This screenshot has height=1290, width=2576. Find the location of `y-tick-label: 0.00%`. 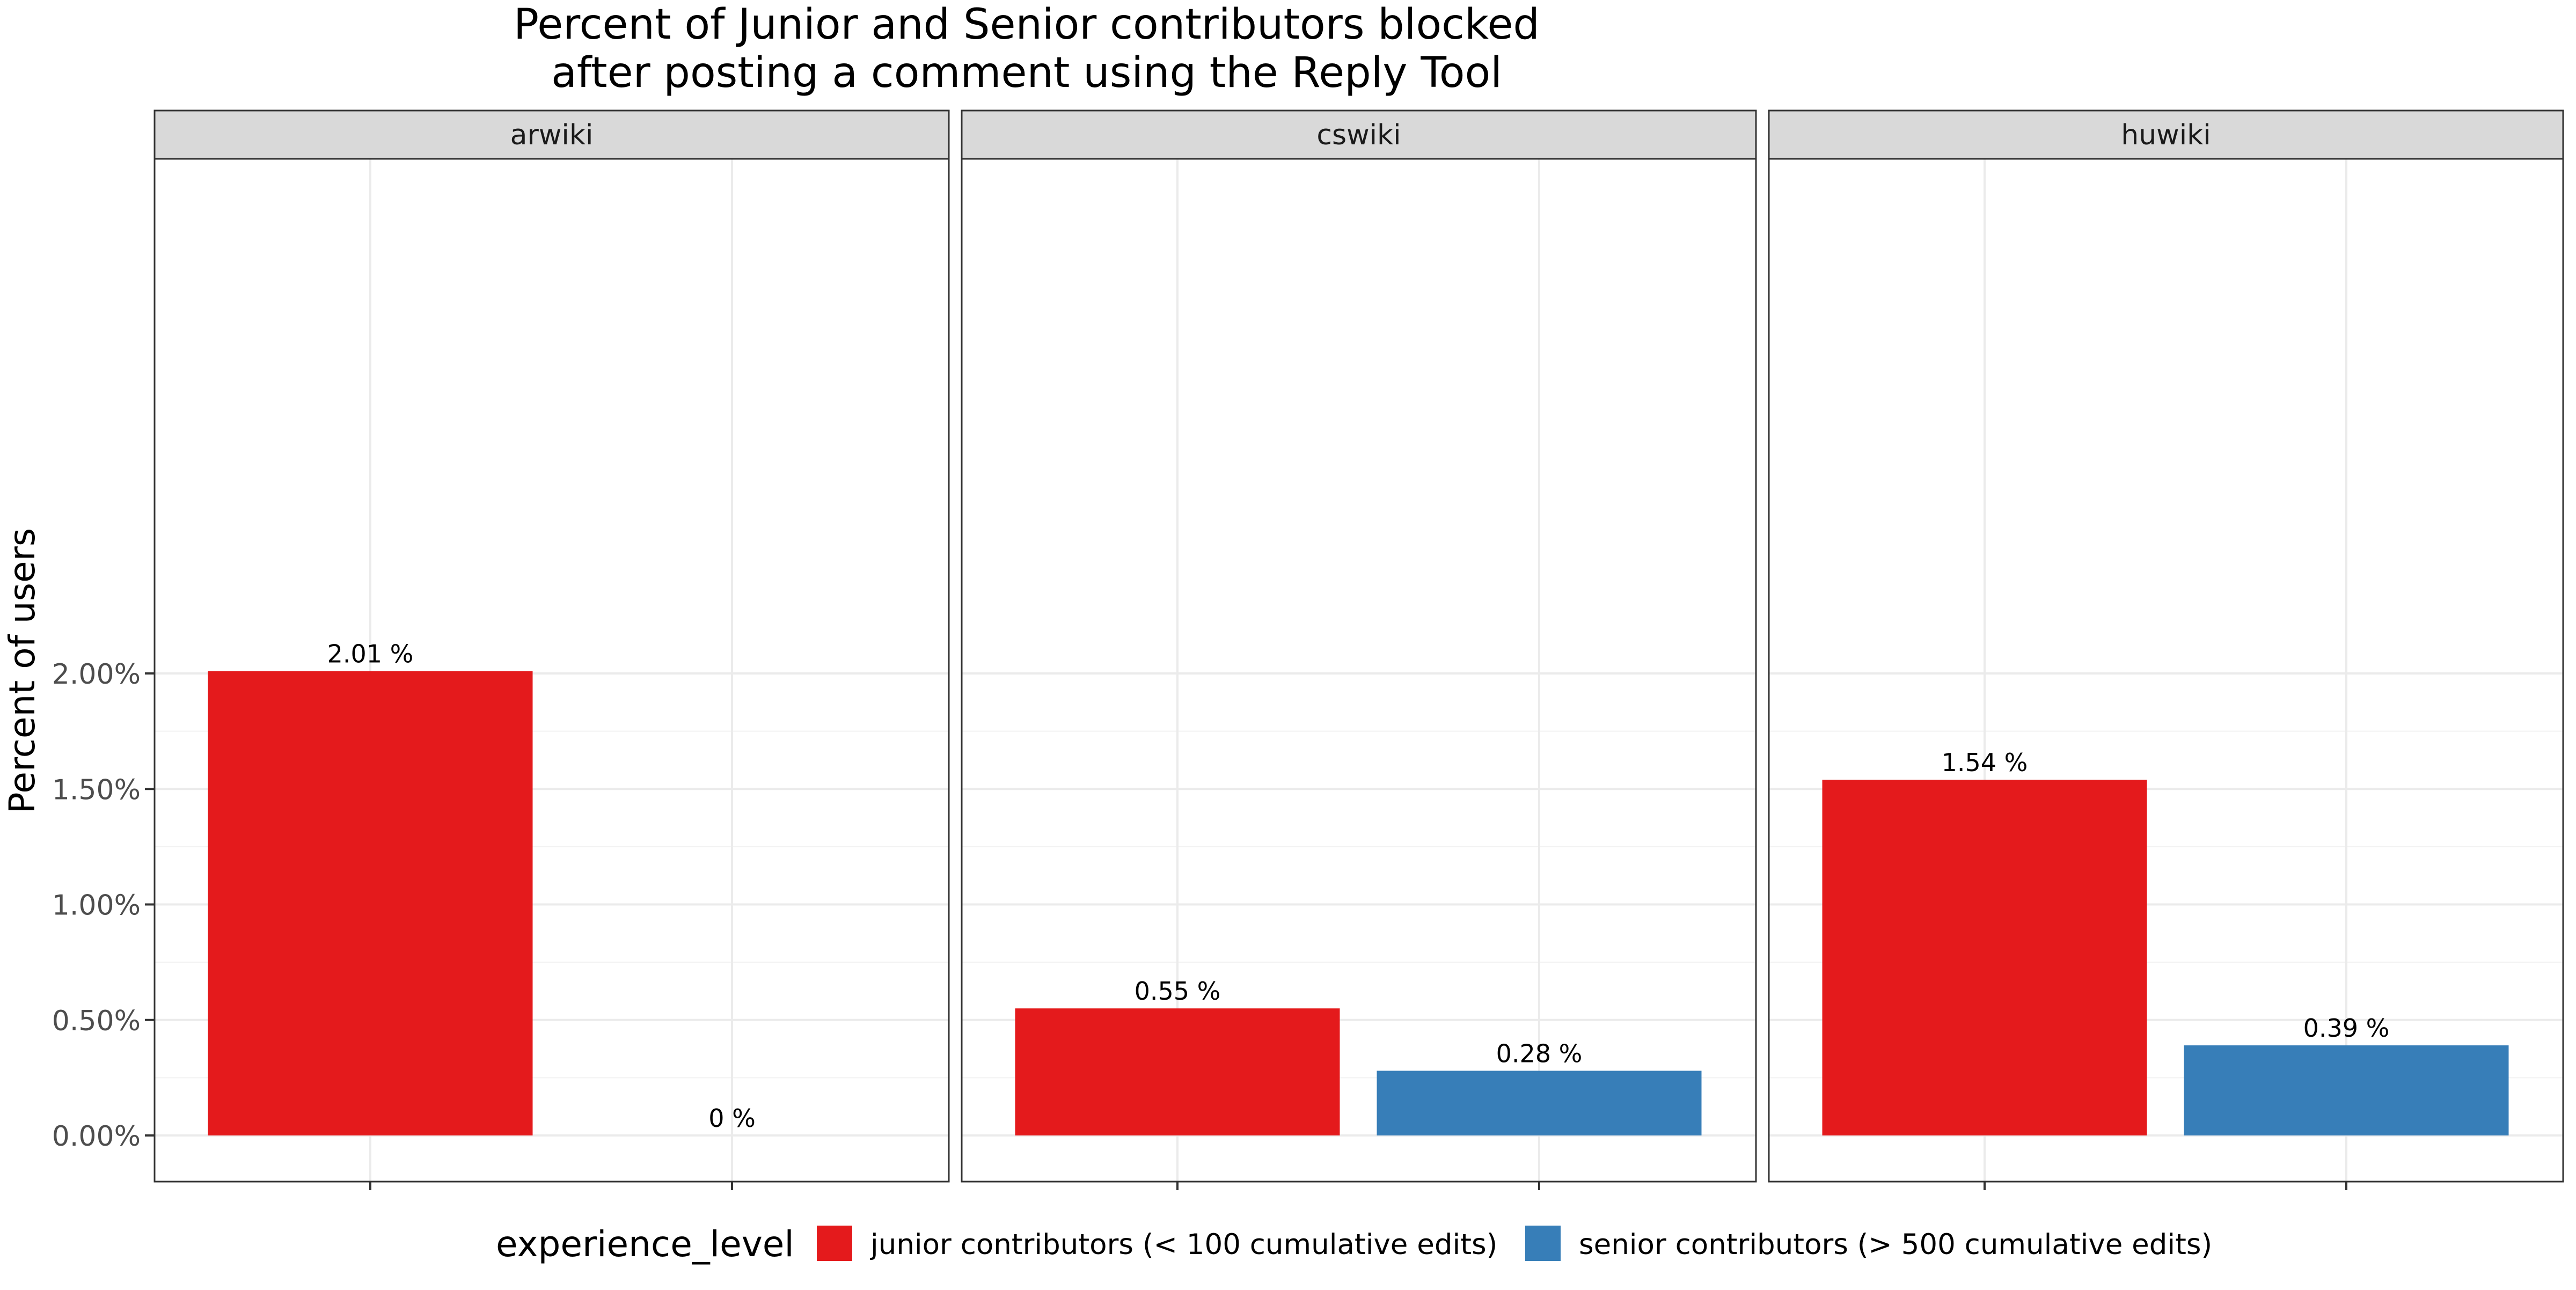

y-tick-label: 0.00% is located at coordinates (96, 1136).